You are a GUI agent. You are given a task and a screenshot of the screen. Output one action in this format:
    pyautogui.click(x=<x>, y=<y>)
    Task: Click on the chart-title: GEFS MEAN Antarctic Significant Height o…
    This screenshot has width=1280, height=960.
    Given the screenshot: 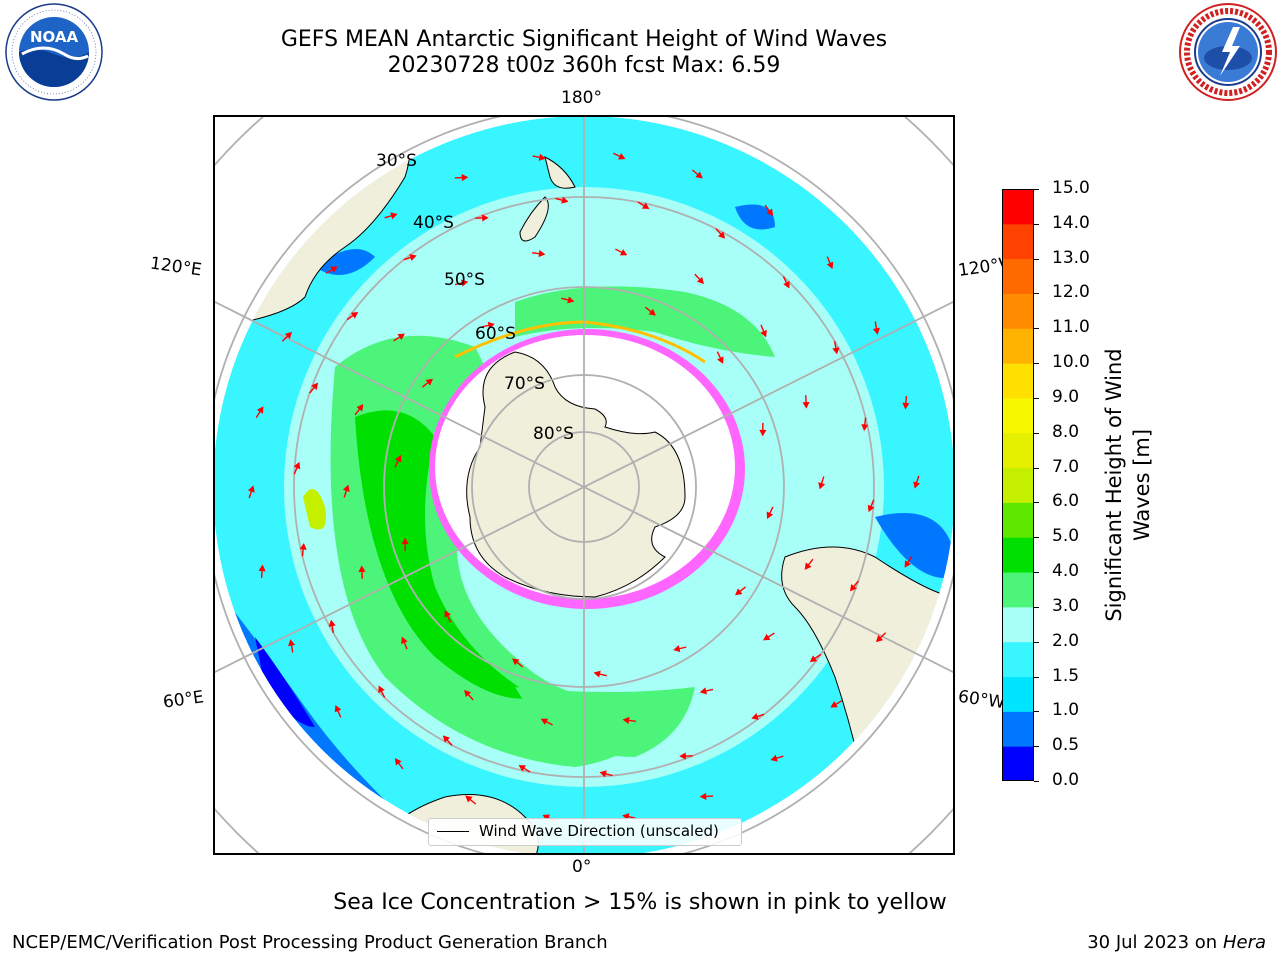 What is the action you would take?
    pyautogui.click(x=584, y=39)
    